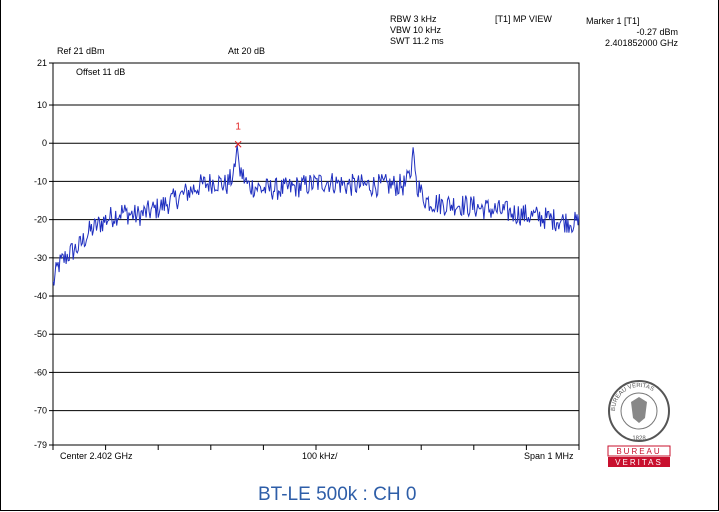 This screenshot has height=512, width=719. What do you see at coordinates (337, 494) in the screenshot?
I see `chart-title: BT-LE 500k : CH 0` at bounding box center [337, 494].